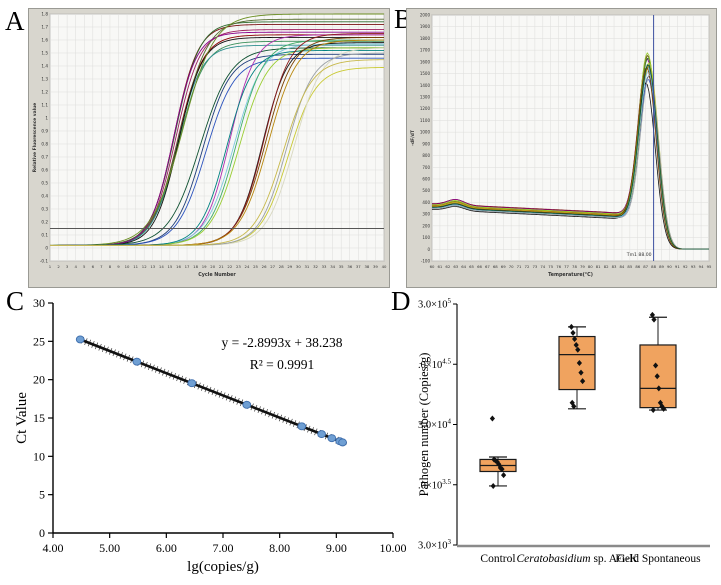 Image resolution: width=721 pixels, height=585 pixels. I want to click on x-tick-label: 8.00, so click(279, 548).